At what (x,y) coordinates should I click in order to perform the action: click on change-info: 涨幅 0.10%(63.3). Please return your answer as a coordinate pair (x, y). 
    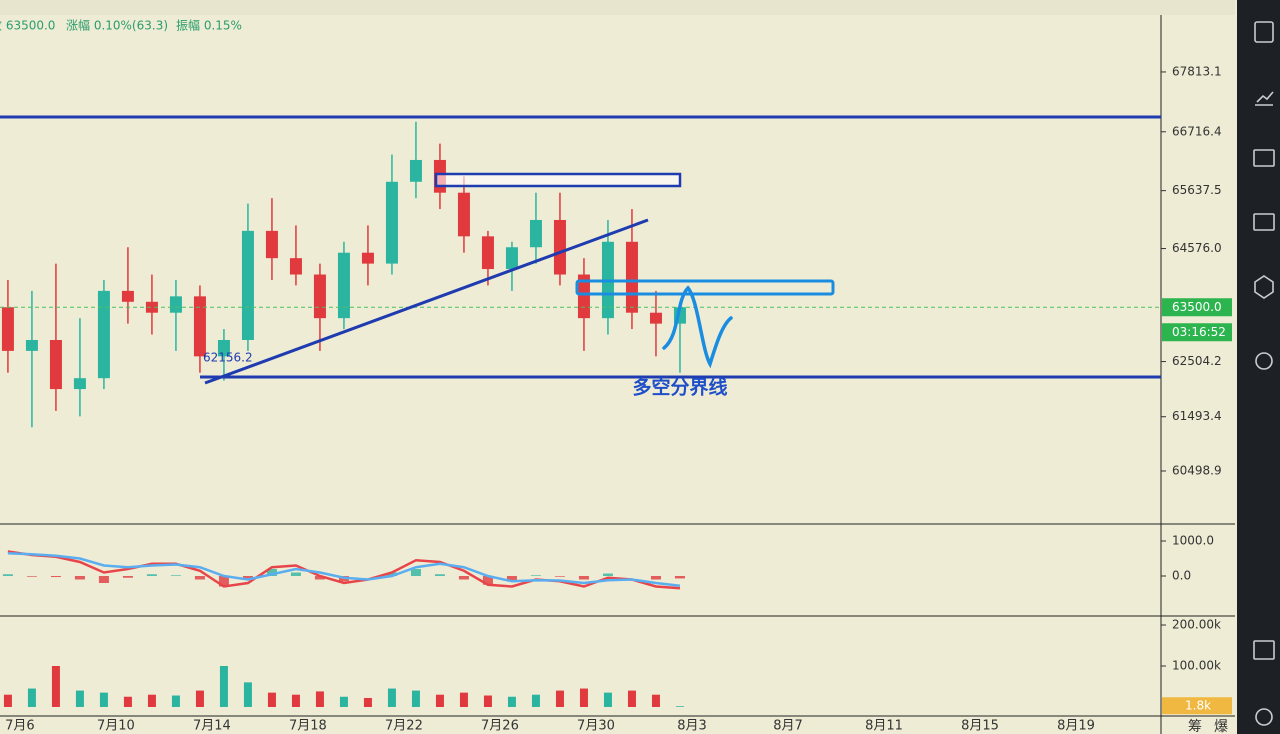
    Looking at the image, I should click on (117, 25).